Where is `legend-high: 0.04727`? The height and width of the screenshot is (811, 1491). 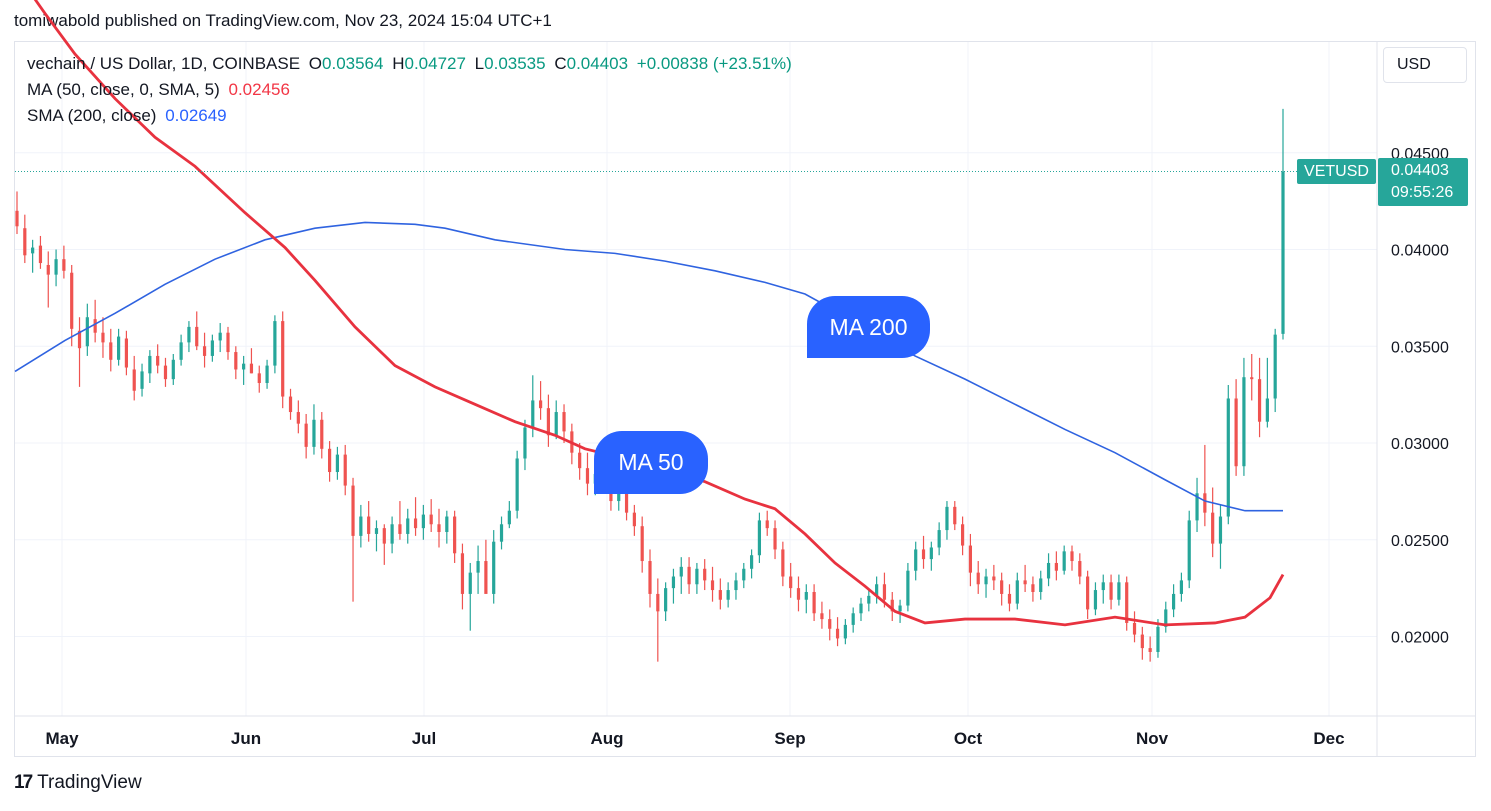
legend-high: 0.04727 is located at coordinates (435, 63).